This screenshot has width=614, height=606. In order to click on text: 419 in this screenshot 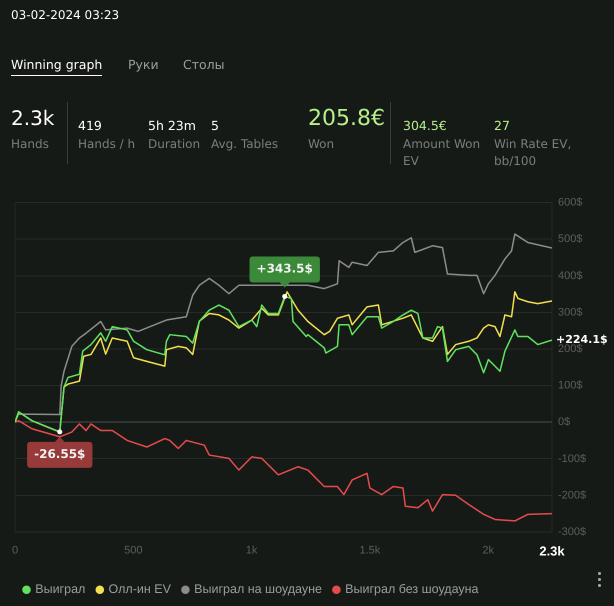, I will do `click(90, 125)`.